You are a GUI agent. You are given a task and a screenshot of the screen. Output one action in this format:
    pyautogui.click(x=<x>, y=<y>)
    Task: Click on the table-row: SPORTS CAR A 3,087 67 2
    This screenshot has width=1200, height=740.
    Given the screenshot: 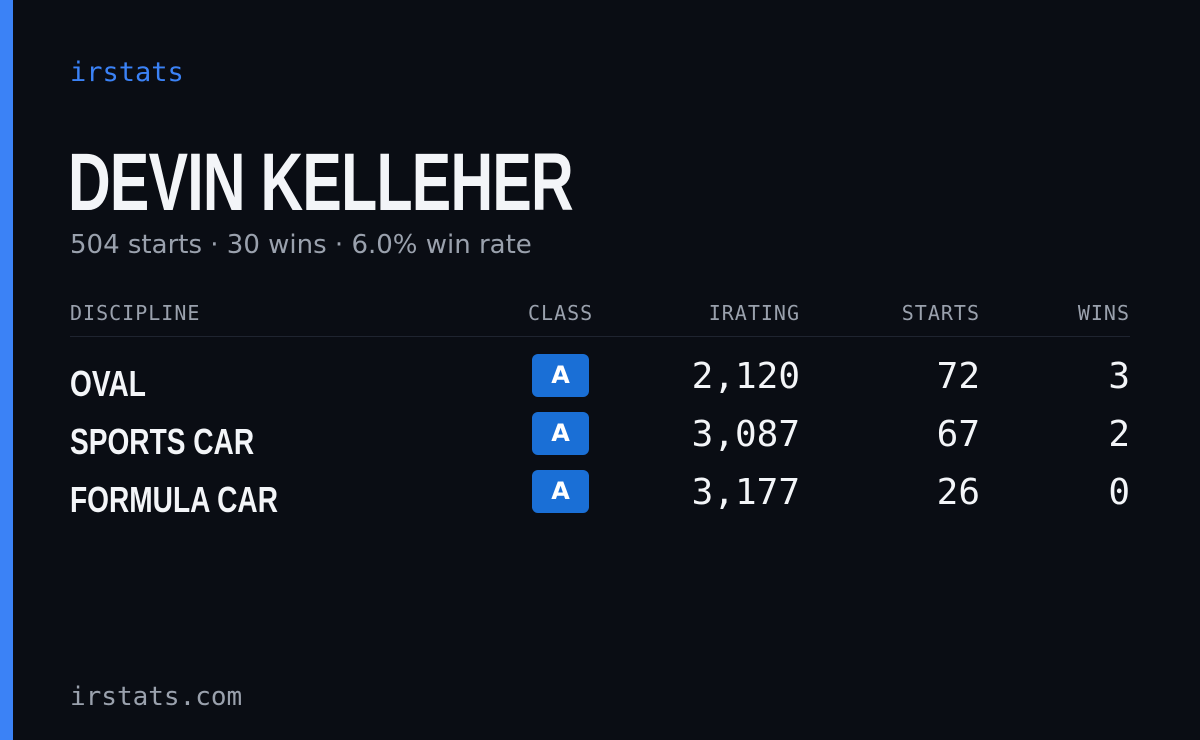 What is the action you would take?
    pyautogui.click(x=600, y=441)
    